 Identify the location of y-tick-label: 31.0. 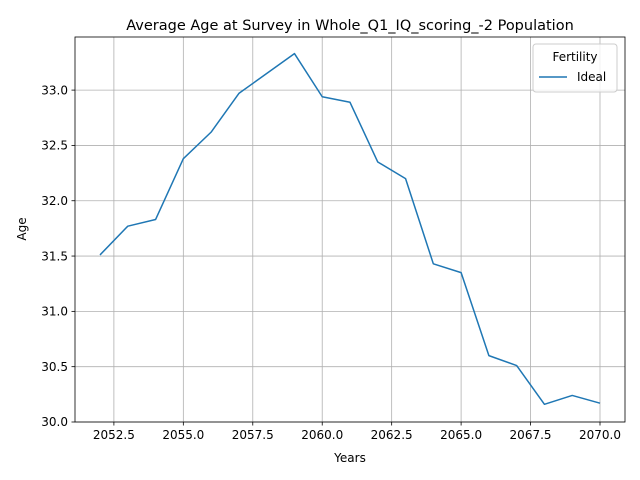
(54, 312).